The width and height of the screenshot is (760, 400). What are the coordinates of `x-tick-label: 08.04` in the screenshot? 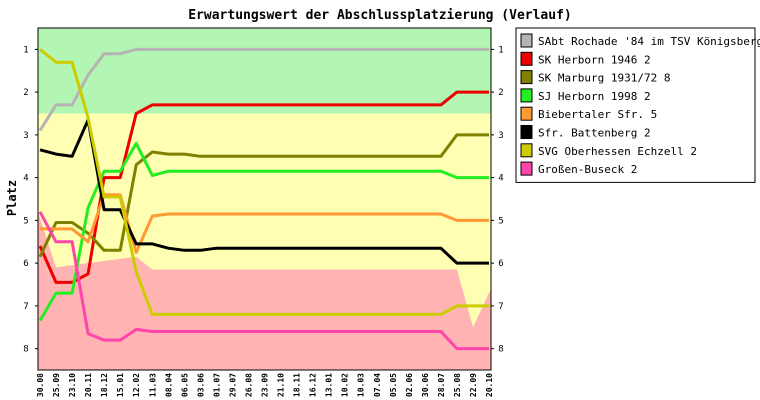 It's located at (168, 385).